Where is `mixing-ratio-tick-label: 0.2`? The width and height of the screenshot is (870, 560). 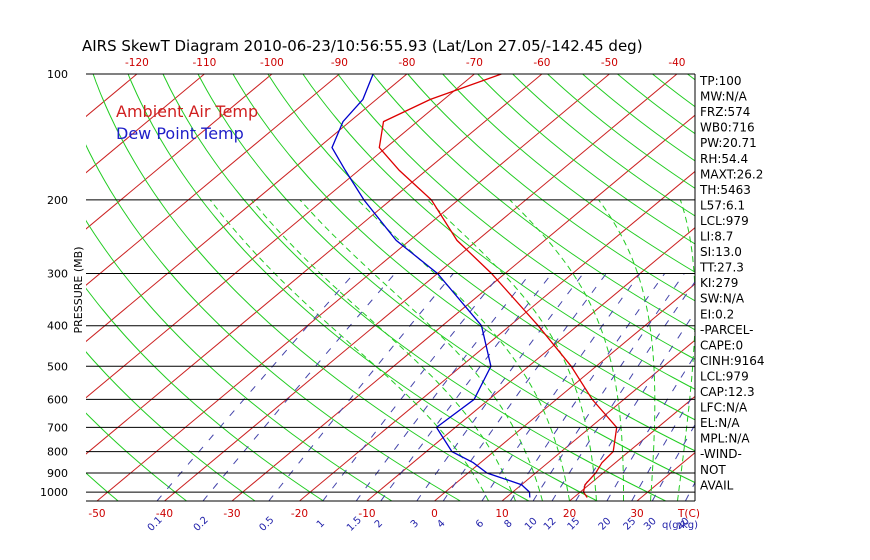 mixing-ratio-tick-label: 0.2 is located at coordinates (201, 524).